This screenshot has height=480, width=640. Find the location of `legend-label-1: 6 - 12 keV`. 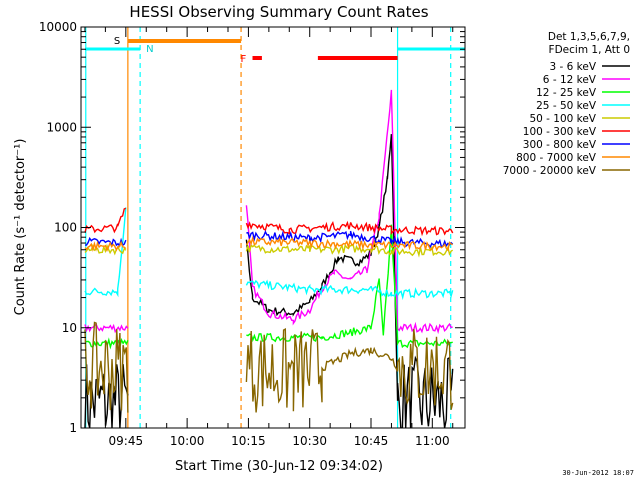

legend-label-1: 6 - 12 keV is located at coordinates (570, 80).